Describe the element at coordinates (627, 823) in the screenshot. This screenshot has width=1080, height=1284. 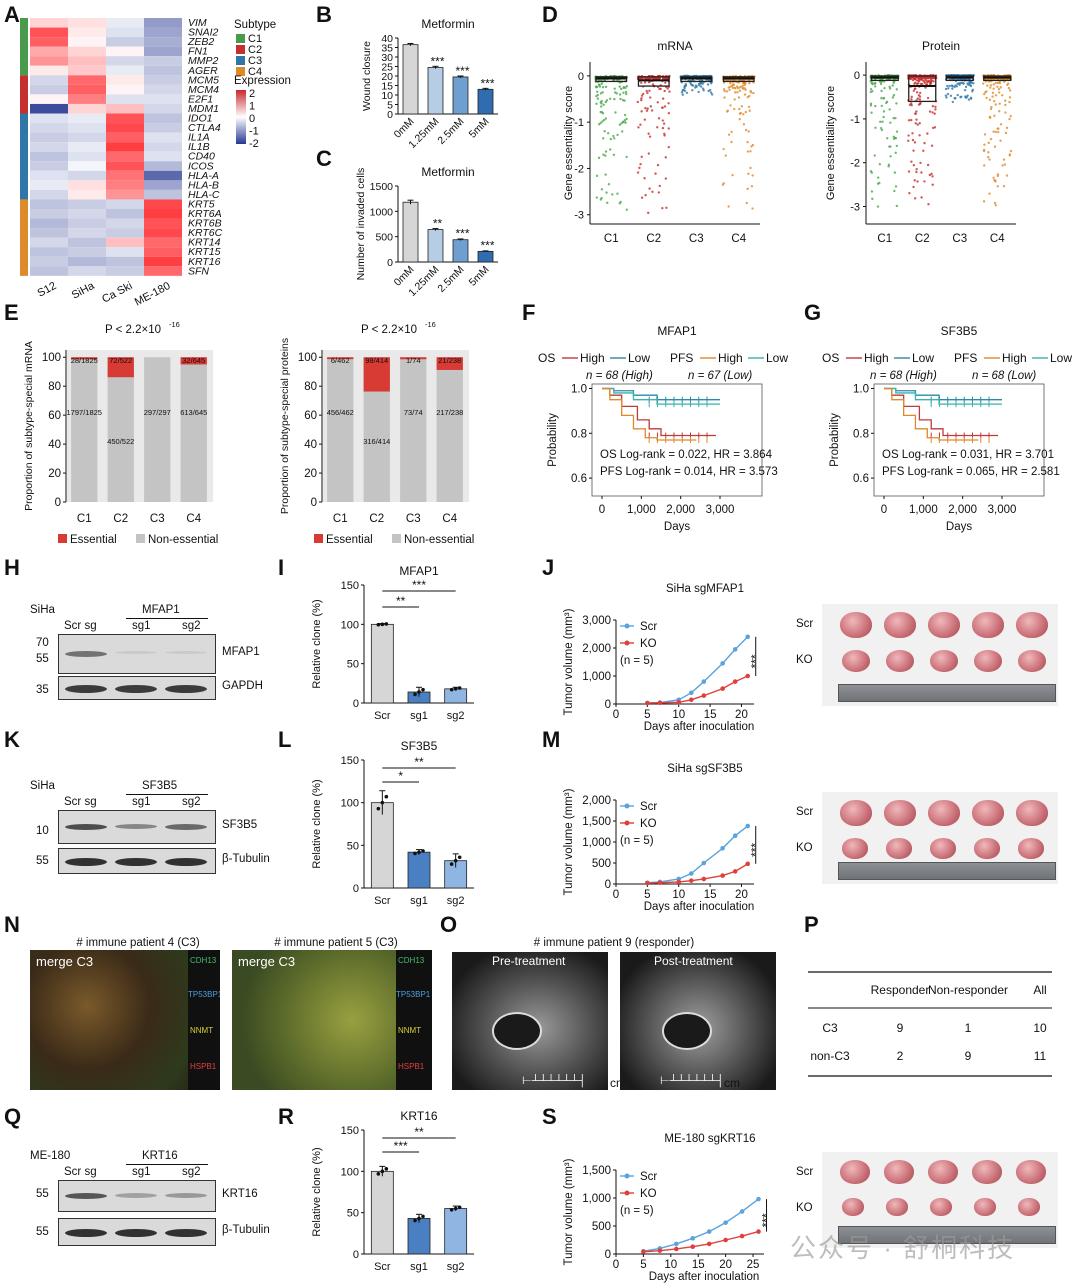
I see `sf3b5-growth-legend-dot-KO` at that location.